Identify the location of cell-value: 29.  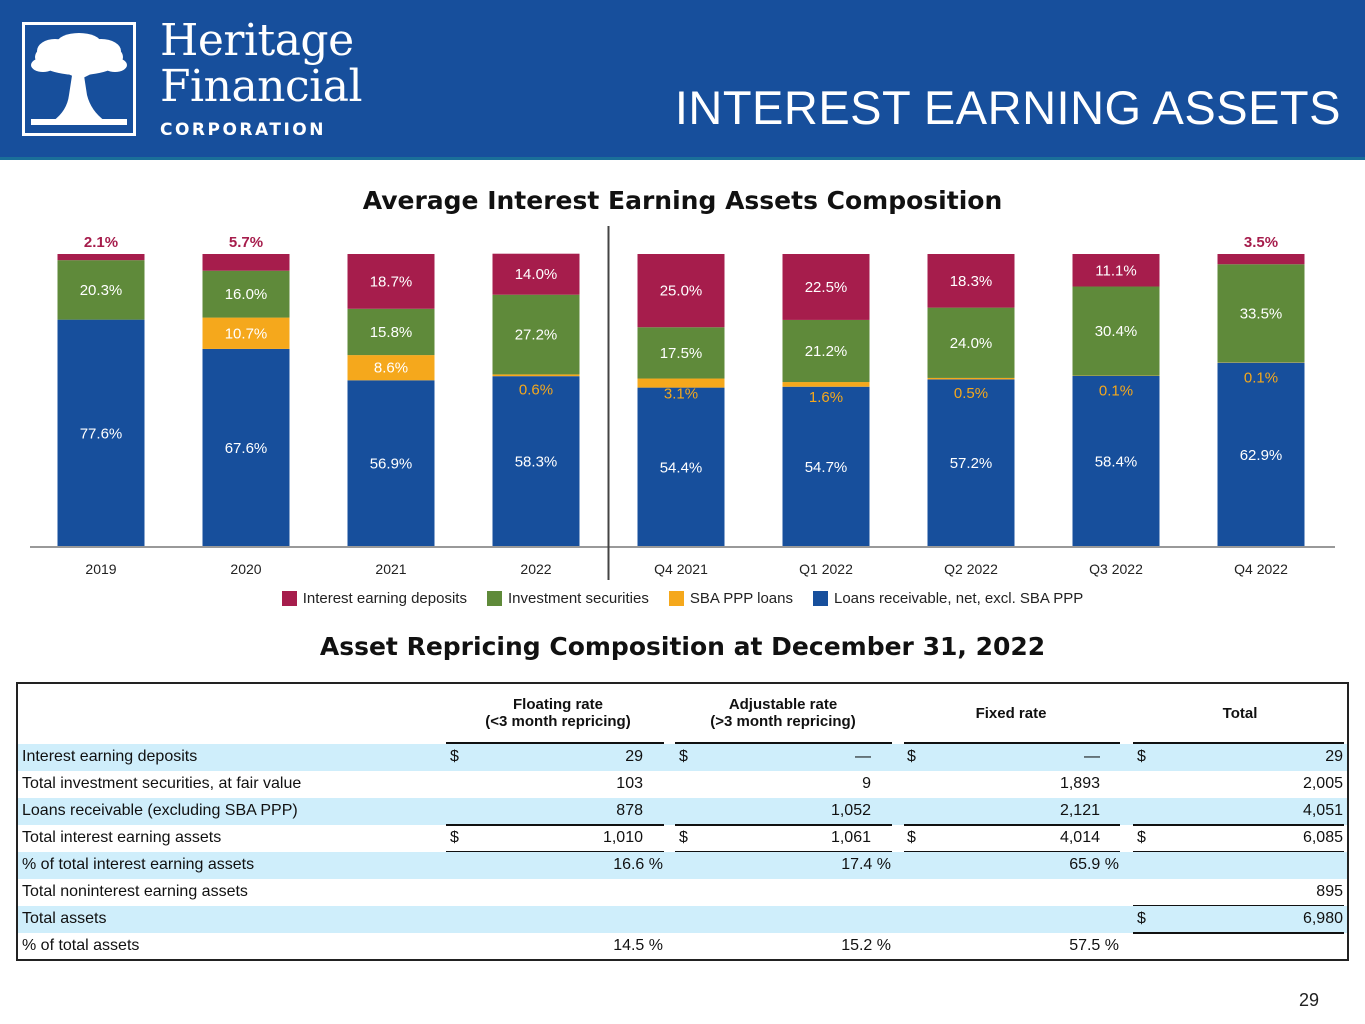
(634, 756).